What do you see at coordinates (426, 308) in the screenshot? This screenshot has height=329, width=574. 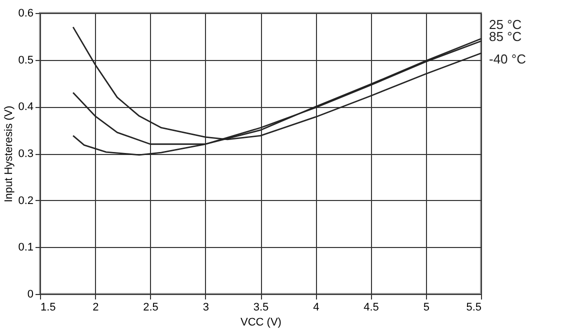 I see `x-tick-label: 5` at bounding box center [426, 308].